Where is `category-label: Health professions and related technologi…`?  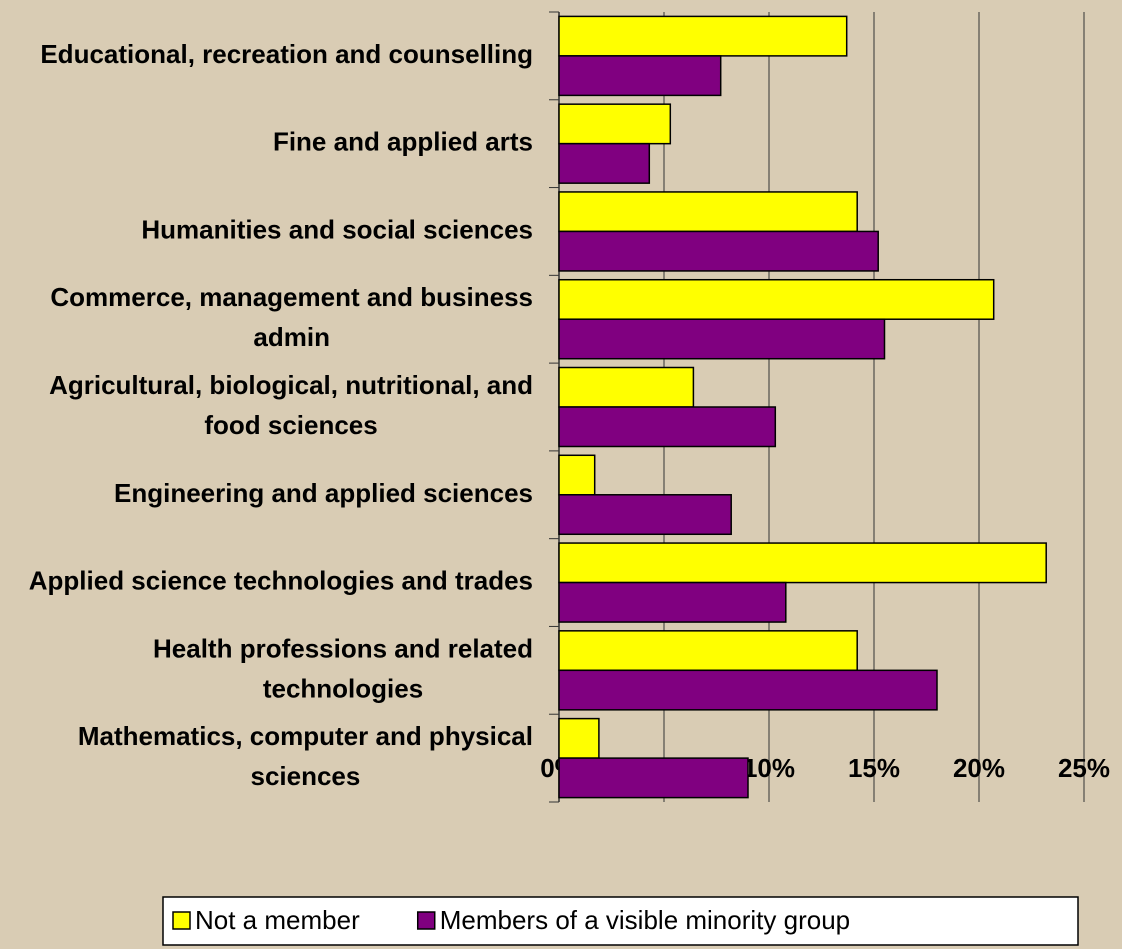 category-label: Health professions and related technologi… is located at coordinates (343, 668).